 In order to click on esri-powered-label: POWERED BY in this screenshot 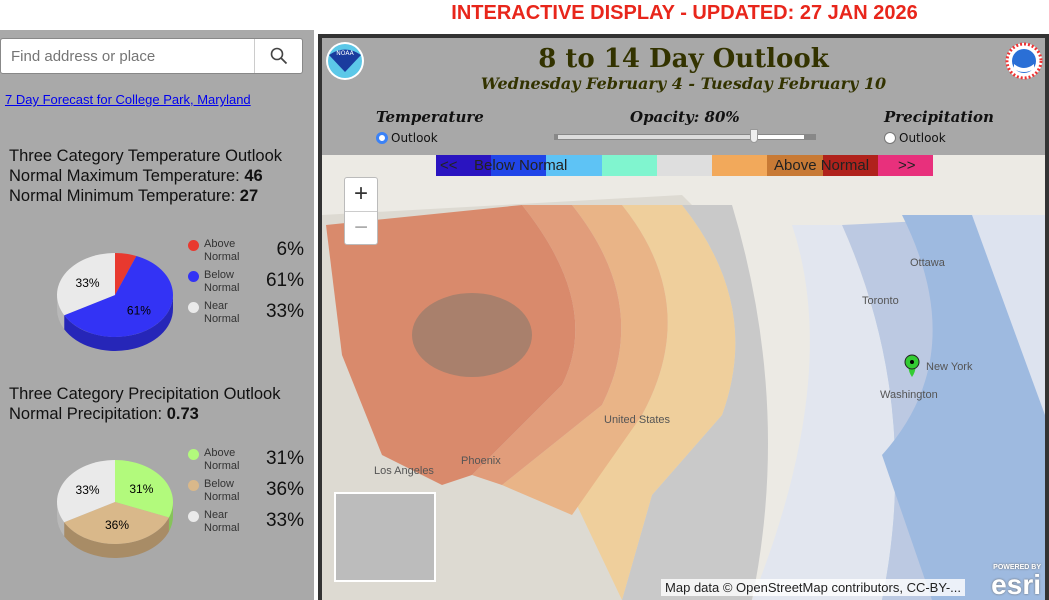, I will do `click(1017, 567)`.